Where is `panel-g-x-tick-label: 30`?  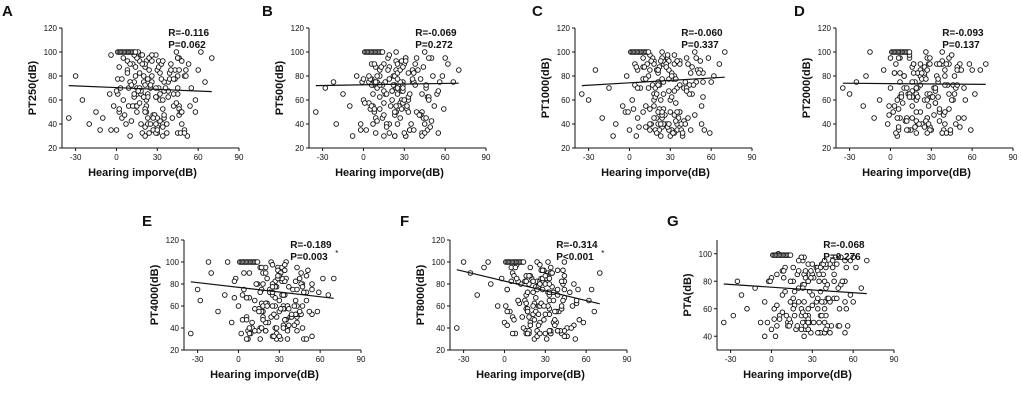 panel-g-x-tick-label: 30 is located at coordinates (812, 359).